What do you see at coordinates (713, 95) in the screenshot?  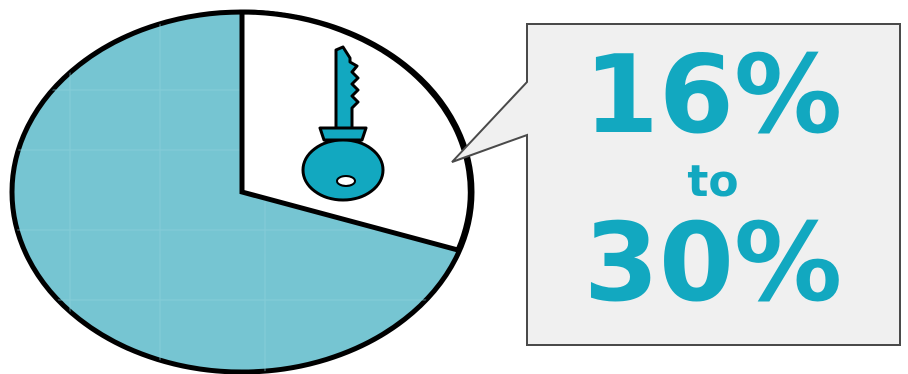 I see `callout-low-value: 16%` at bounding box center [713, 95].